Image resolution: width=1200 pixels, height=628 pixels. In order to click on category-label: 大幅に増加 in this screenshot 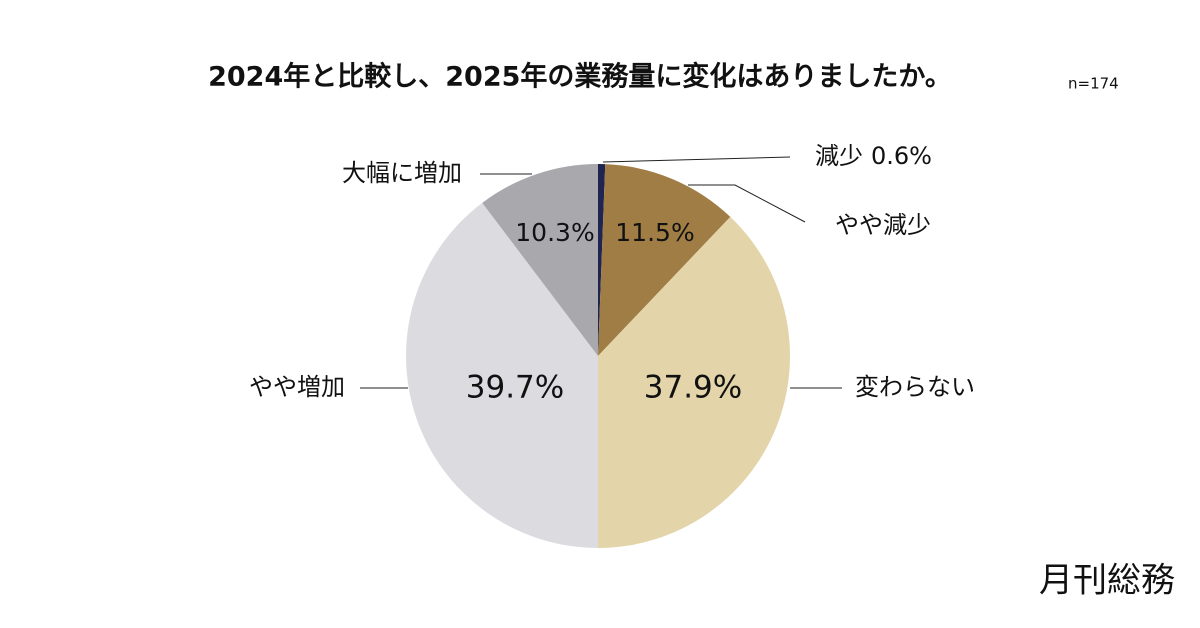, I will do `click(402, 173)`.